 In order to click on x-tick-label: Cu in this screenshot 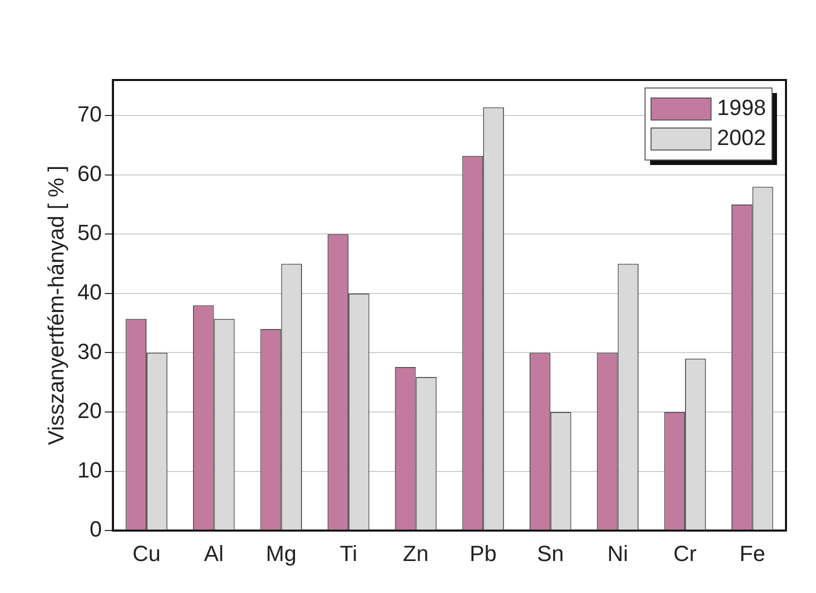, I will do `click(146, 553)`.